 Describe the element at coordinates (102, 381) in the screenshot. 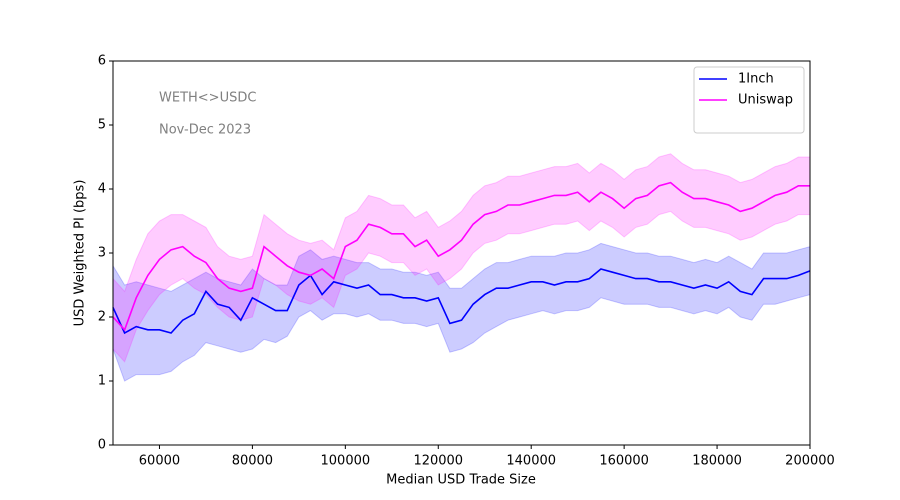

I see `y-tick-label: 1` at that location.